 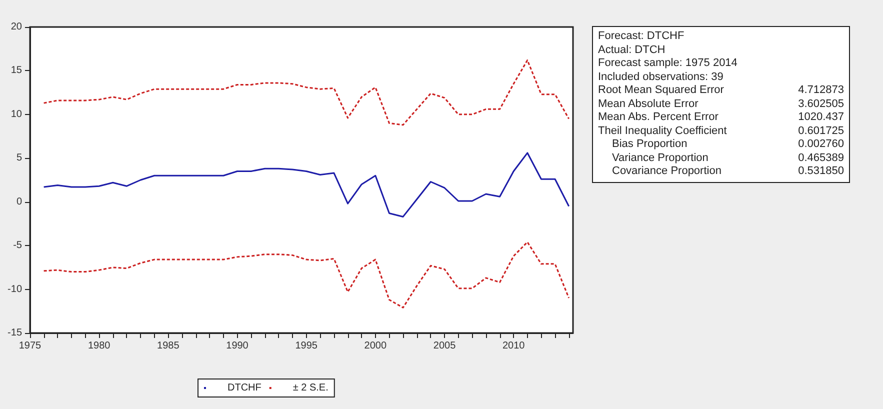 What do you see at coordinates (17, 246) in the screenshot?
I see `y-tick-label: -5` at bounding box center [17, 246].